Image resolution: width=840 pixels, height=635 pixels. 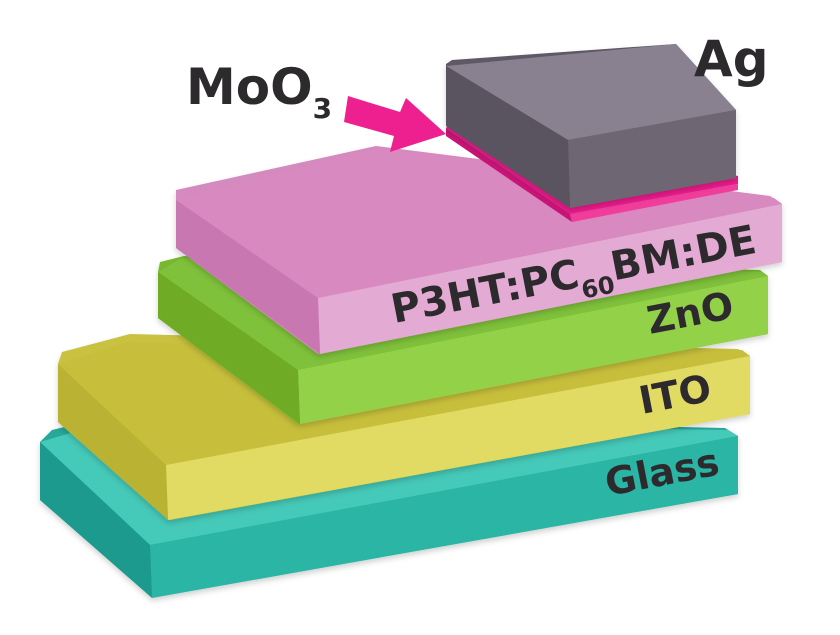 I want to click on label-moo3: MoO3, so click(x=259, y=91).